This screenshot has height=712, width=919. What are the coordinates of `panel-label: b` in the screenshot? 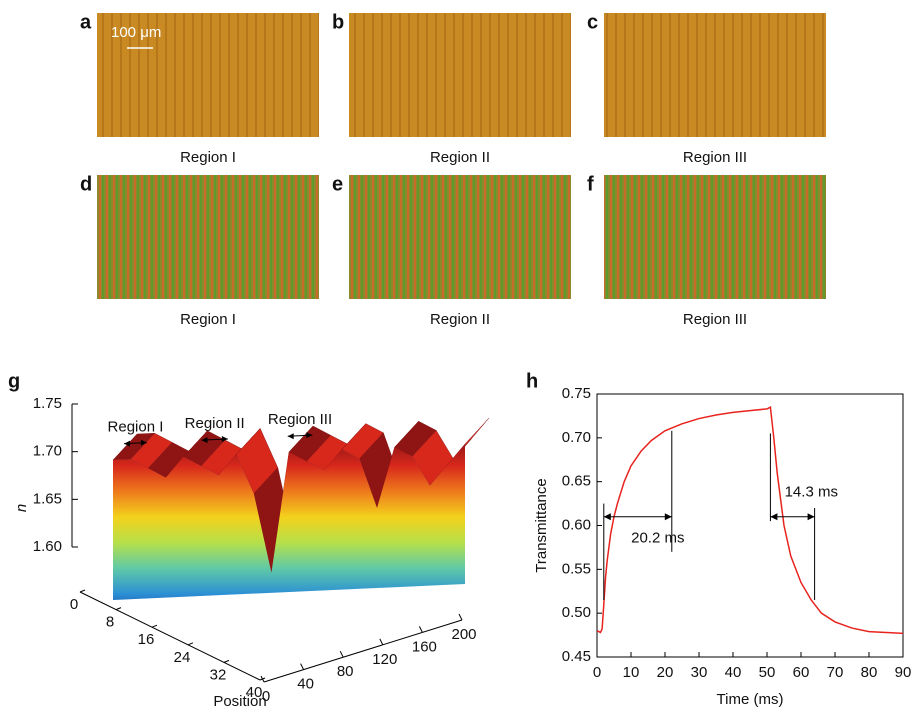 It's located at (338, 22).